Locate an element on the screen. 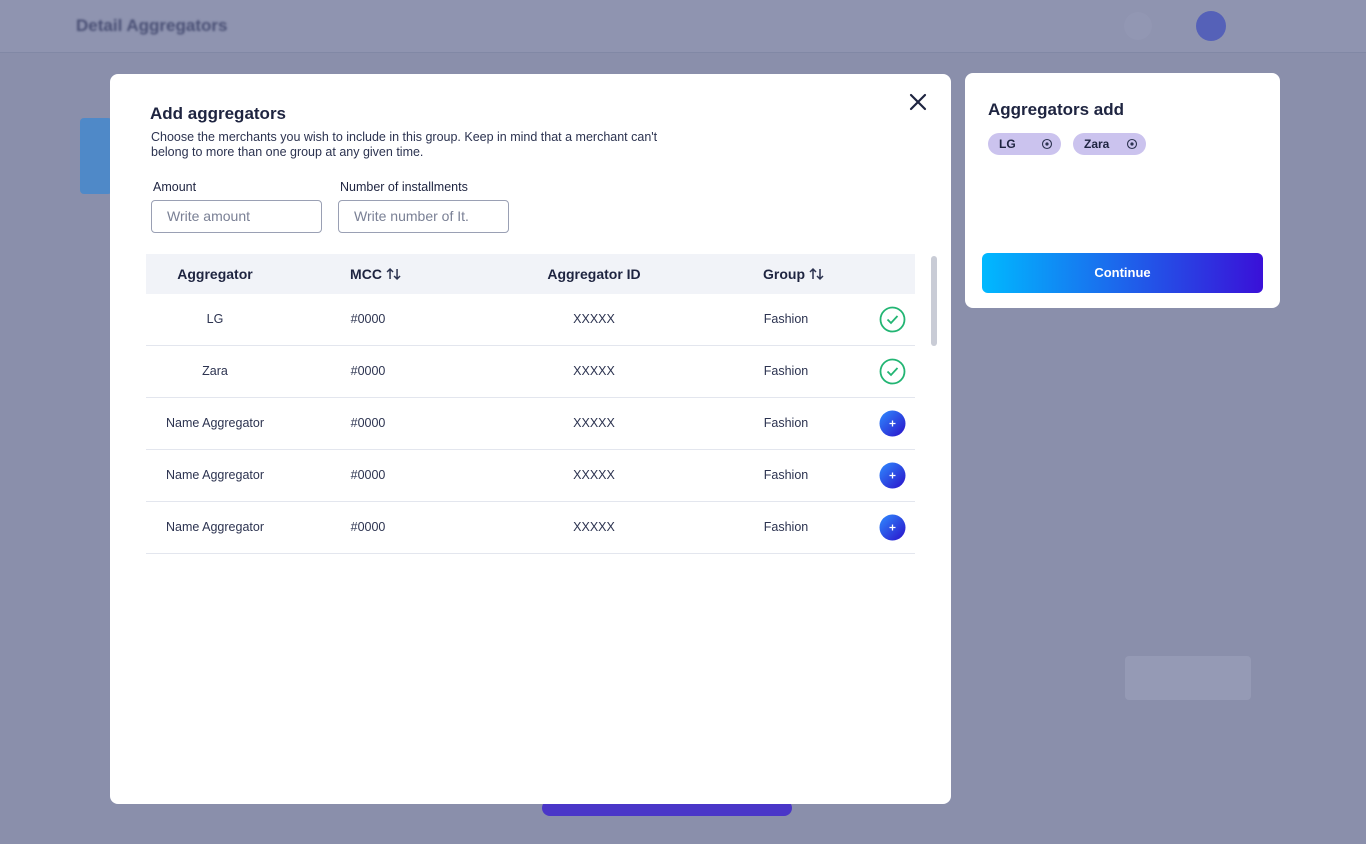  column-header: MCC is located at coordinates (376, 274).